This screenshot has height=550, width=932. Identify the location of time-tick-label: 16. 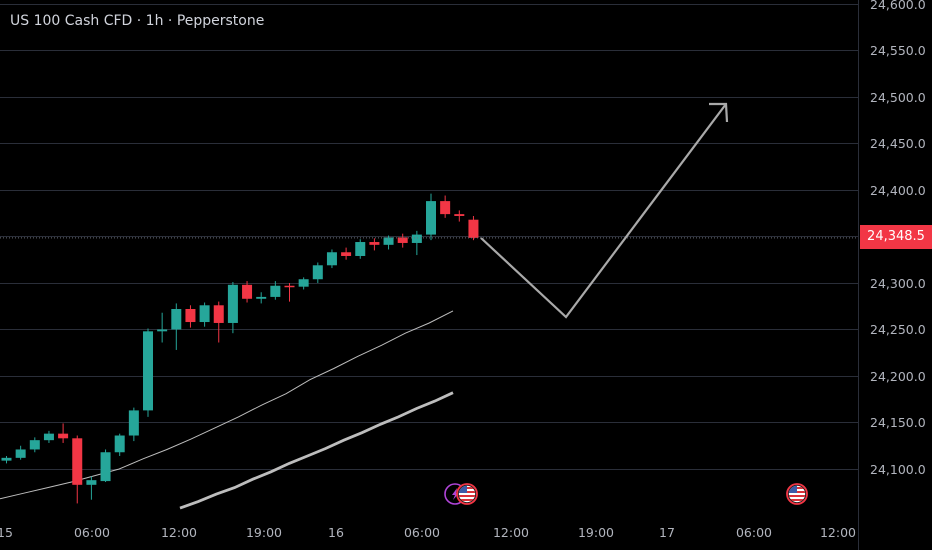
(336, 532).